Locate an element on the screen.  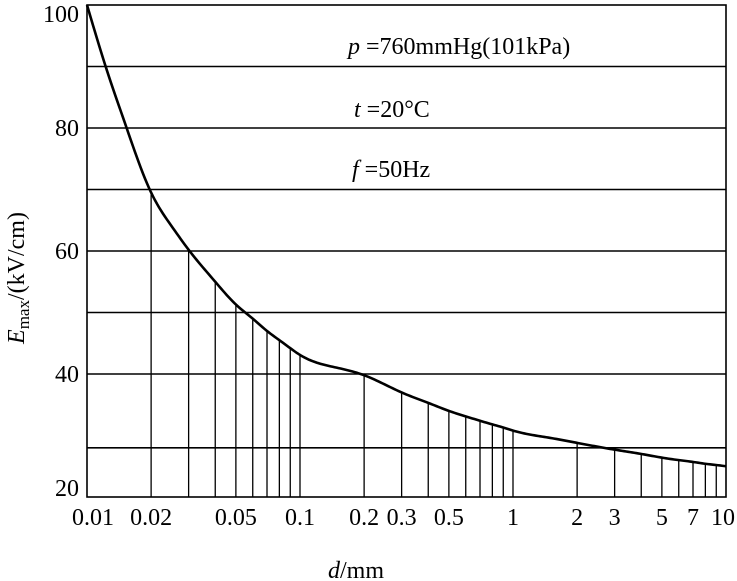
x-tick-label: 5 is located at coordinates (662, 518).